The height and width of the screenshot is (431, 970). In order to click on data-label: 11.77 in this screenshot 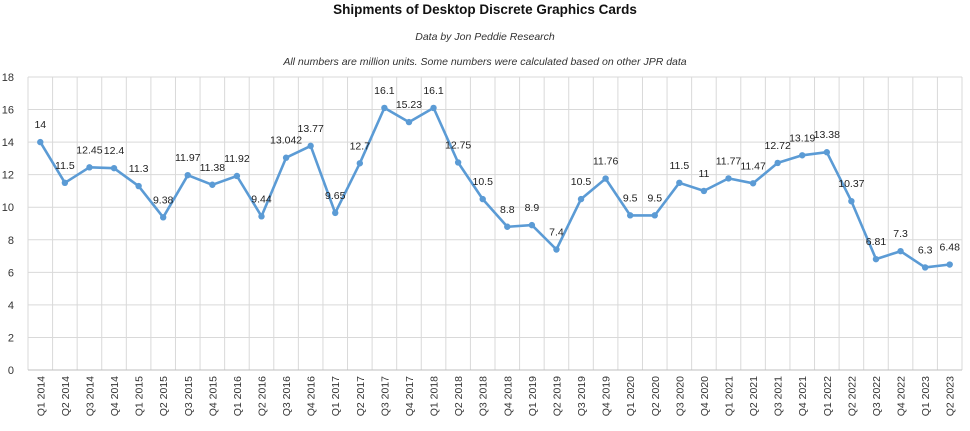, I will do `click(729, 161)`.